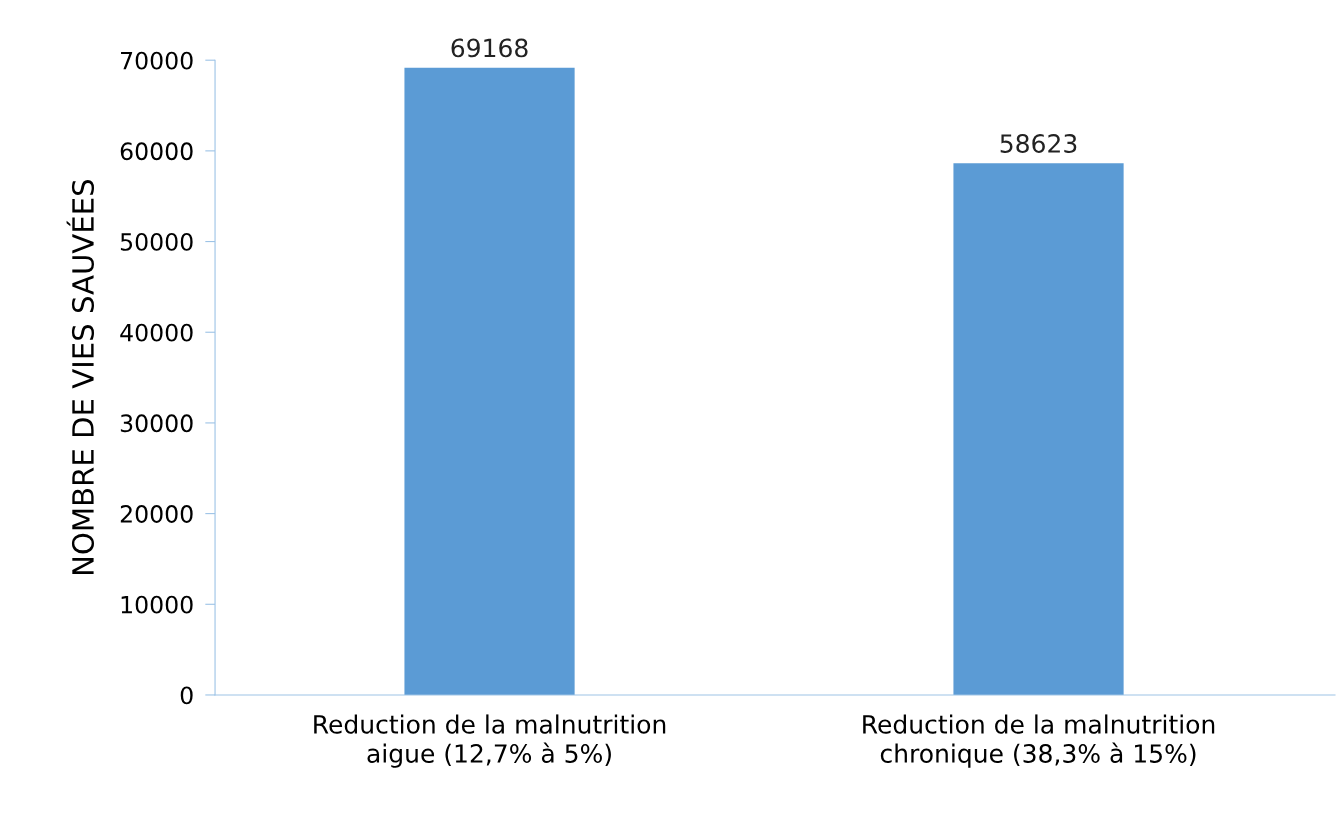  Describe the element at coordinates (489, 48) in the screenshot. I see `data-label: 69168` at that location.